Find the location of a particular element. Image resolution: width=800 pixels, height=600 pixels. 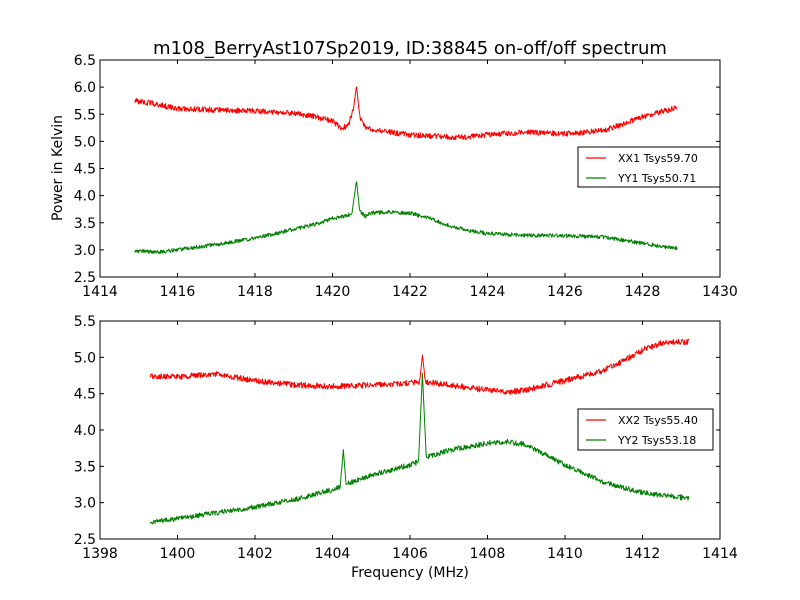

y-axis-label: Power in Kelvin is located at coordinates (58, 168).